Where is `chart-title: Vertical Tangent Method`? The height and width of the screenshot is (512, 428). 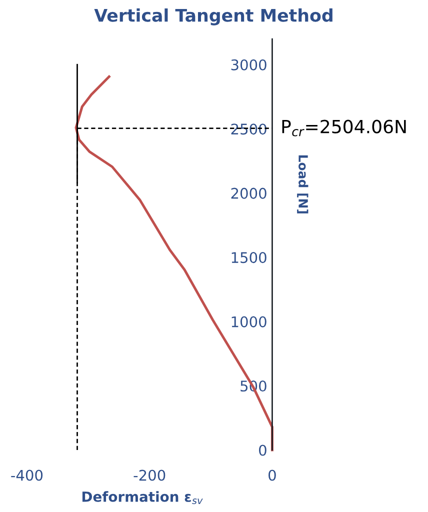 chart-title: Vertical Tangent Method is located at coordinates (213, 17).